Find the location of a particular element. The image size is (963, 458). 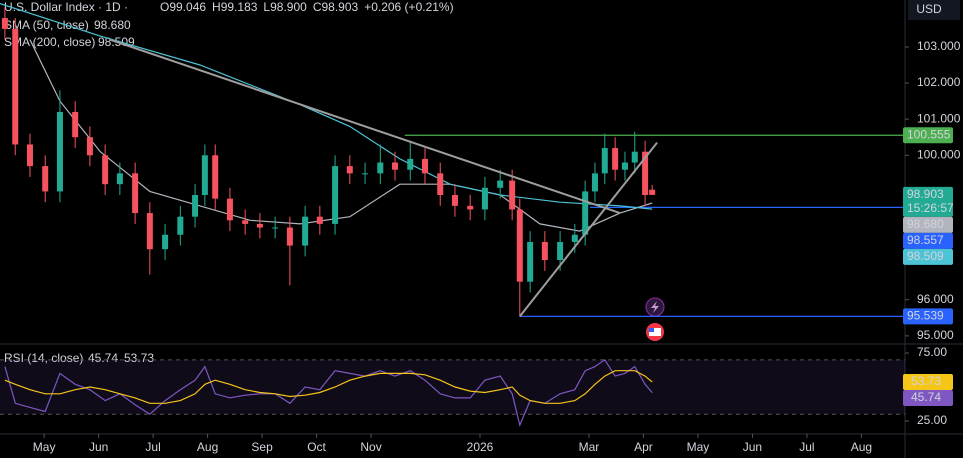

currency-box is located at coordinates (934, 10).